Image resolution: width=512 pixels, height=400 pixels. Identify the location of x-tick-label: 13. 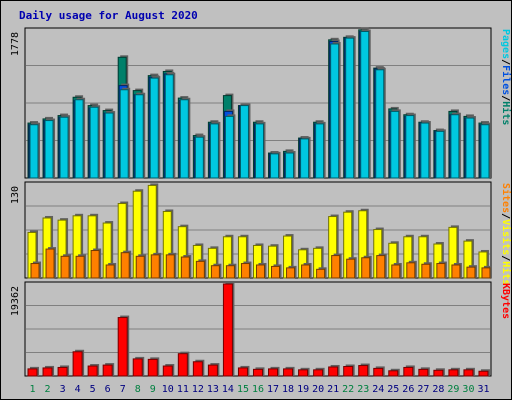
(213, 389).